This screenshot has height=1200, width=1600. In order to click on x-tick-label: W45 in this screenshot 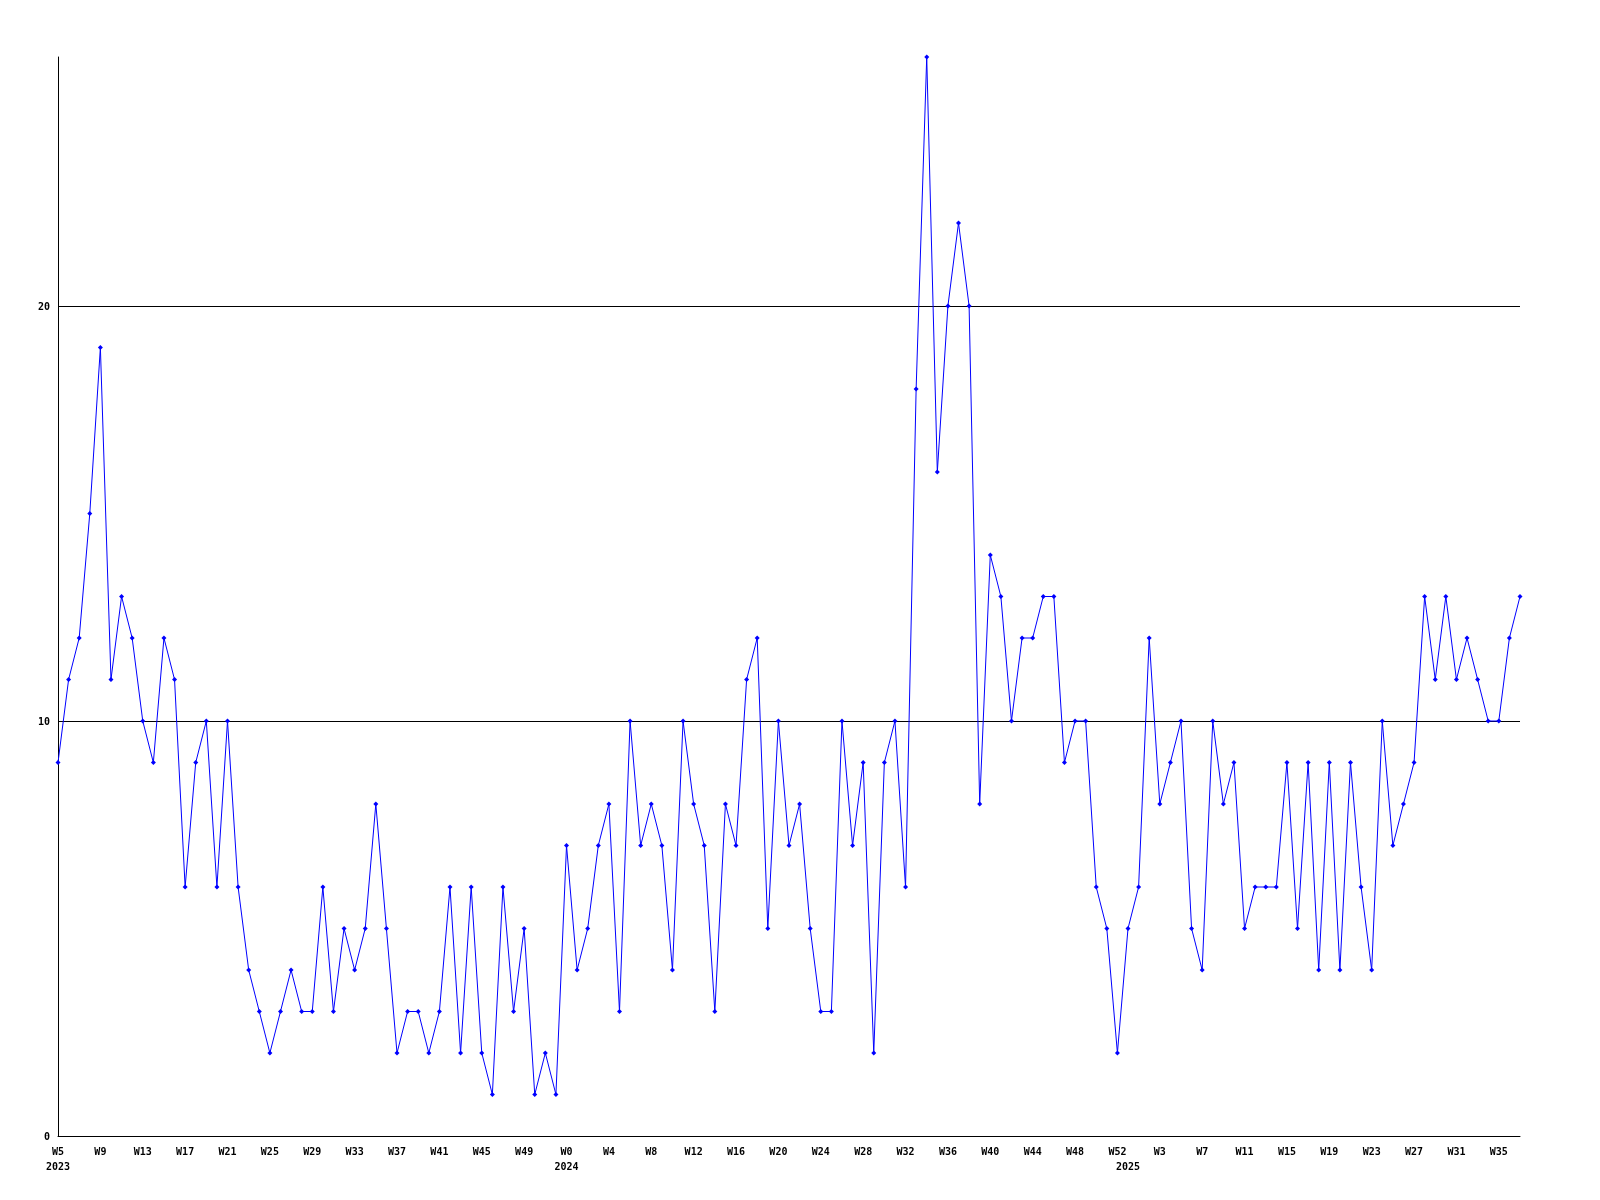, I will do `click(481, 1151)`.